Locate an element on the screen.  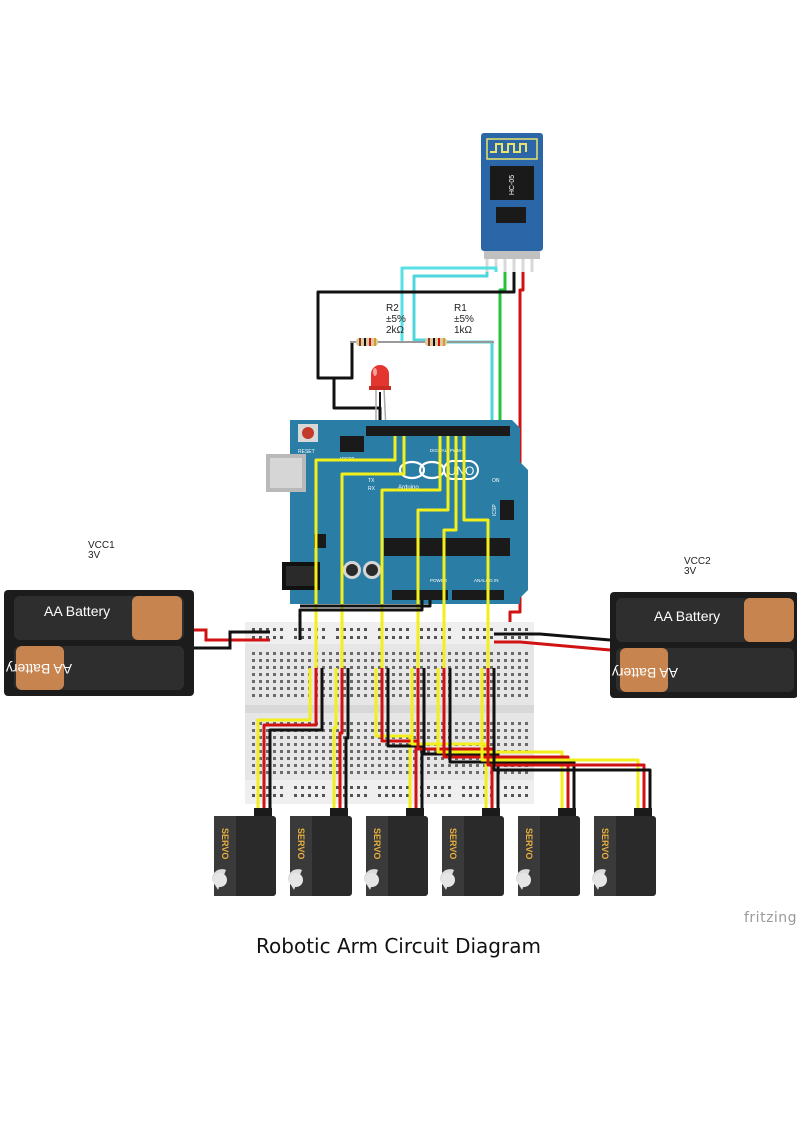
tx-label: TX is located at coordinates (371, 481).